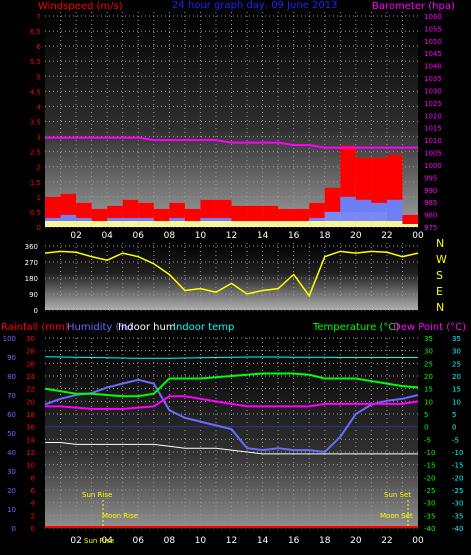 This screenshot has height=555, width=471. I want to click on barometer-tick-label: 1015, so click(433, 129).